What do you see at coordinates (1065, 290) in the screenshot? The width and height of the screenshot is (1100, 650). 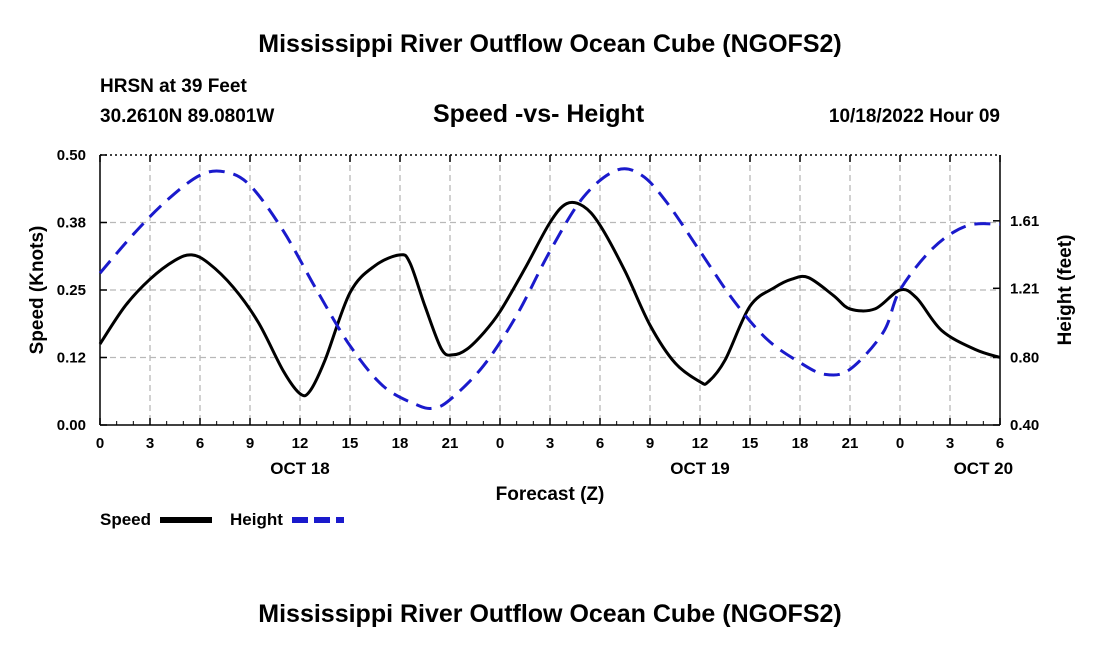 I see `y2-axis-title: Height (feet)` at bounding box center [1065, 290].